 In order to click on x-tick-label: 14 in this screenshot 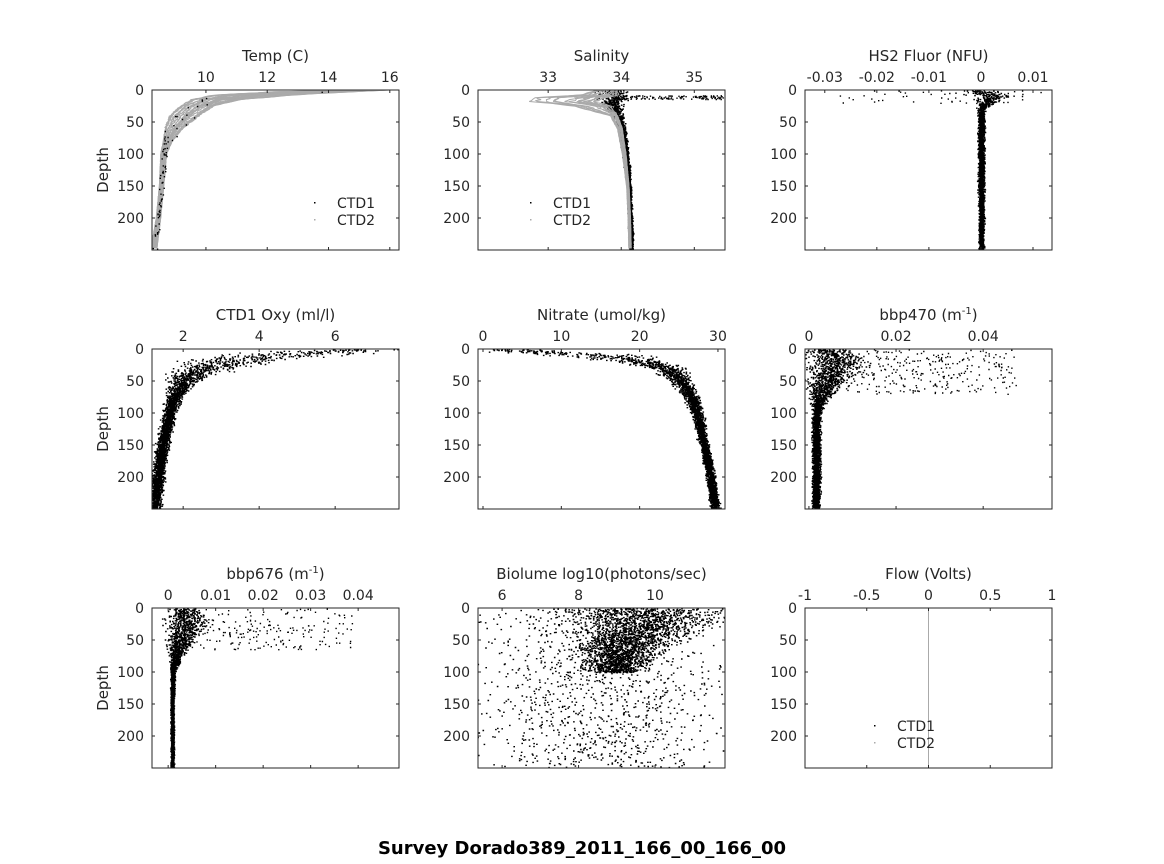, I will do `click(329, 78)`.